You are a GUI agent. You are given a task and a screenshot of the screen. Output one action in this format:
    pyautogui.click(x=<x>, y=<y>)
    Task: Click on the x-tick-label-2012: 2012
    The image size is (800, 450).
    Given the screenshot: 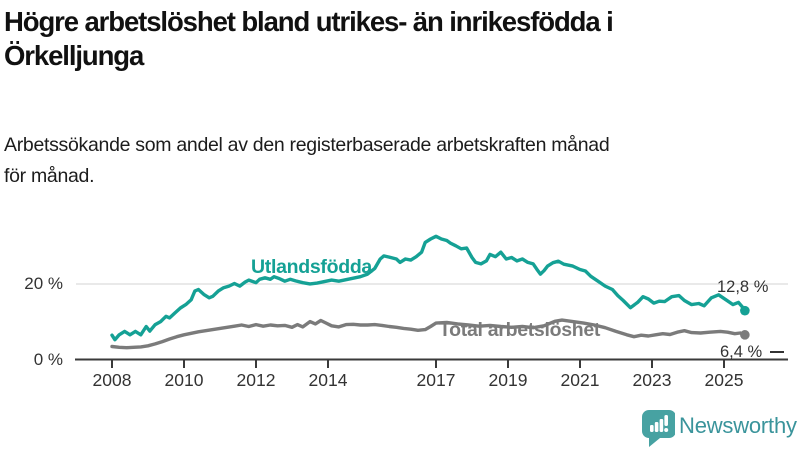 What is the action you would take?
    pyautogui.click(x=256, y=380)
    